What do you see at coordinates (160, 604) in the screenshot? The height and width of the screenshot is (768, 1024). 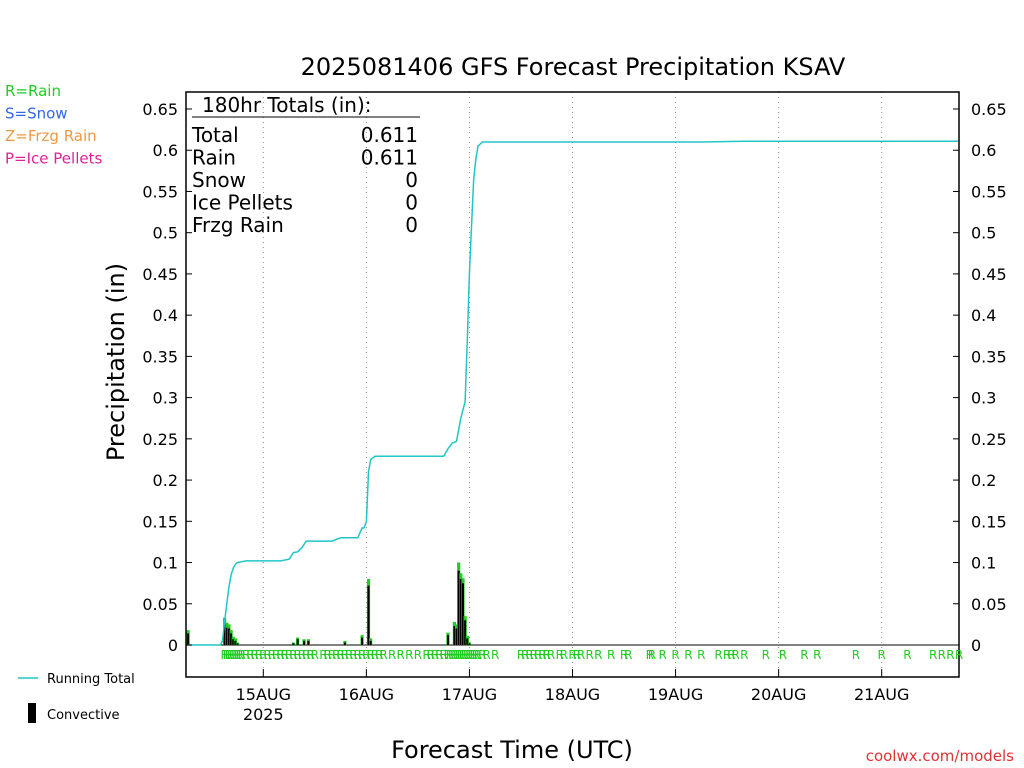 I see `y-tick-label-left: 0.05` at bounding box center [160, 604].